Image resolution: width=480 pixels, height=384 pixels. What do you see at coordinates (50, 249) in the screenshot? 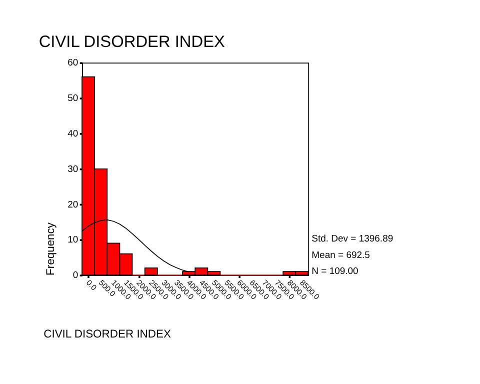
I see `y-axis-title: Frequency` at bounding box center [50, 249].